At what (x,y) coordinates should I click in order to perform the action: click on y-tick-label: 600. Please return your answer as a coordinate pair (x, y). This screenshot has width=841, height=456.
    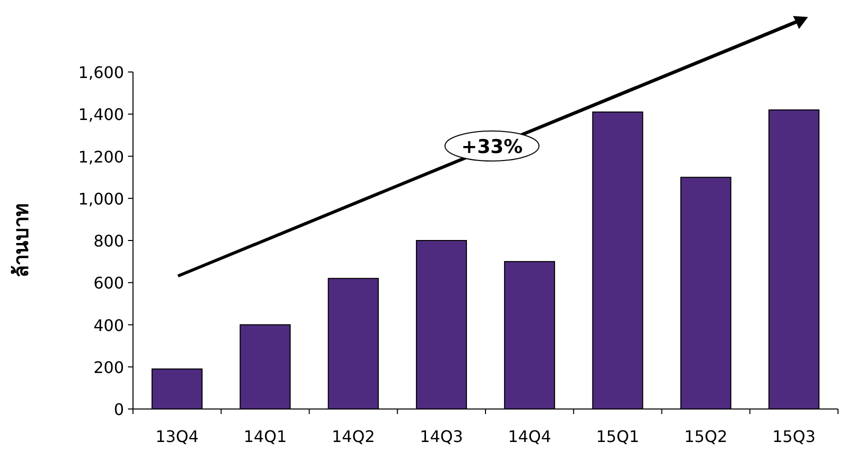
    Looking at the image, I should click on (108, 283).